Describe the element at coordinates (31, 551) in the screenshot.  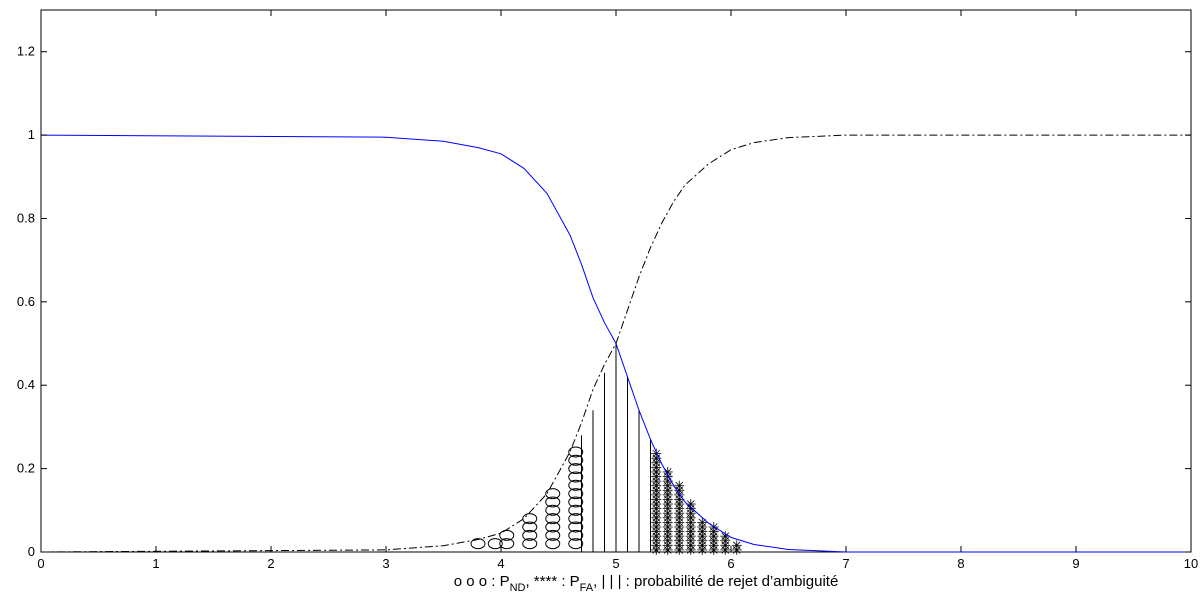
I see `y-tick-label: 0` at that location.